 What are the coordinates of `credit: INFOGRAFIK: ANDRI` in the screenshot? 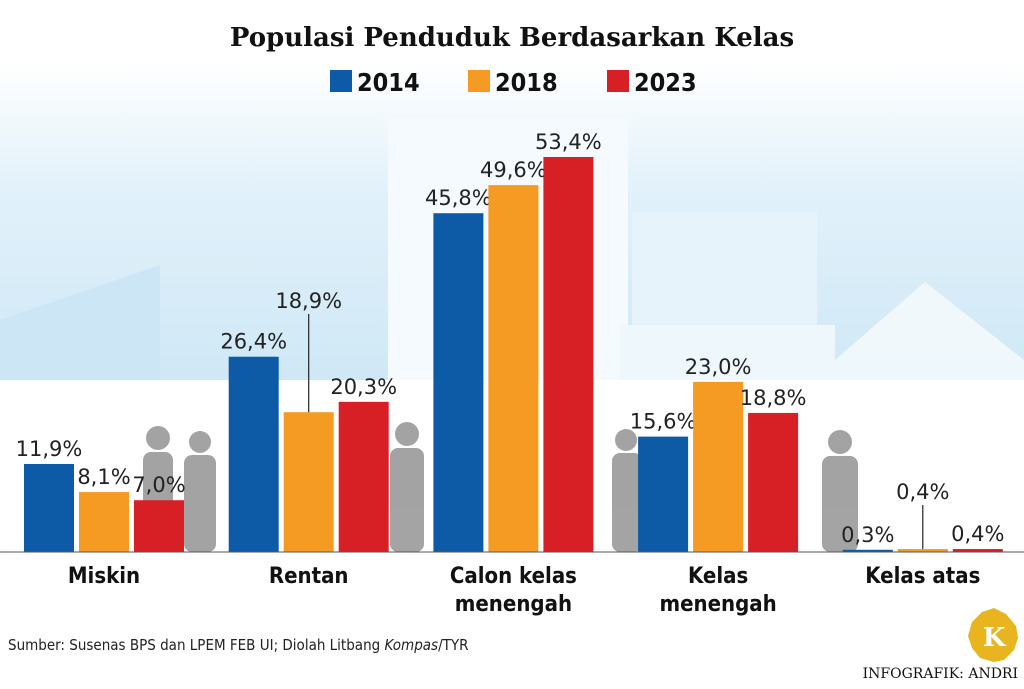 It's located at (940, 674).